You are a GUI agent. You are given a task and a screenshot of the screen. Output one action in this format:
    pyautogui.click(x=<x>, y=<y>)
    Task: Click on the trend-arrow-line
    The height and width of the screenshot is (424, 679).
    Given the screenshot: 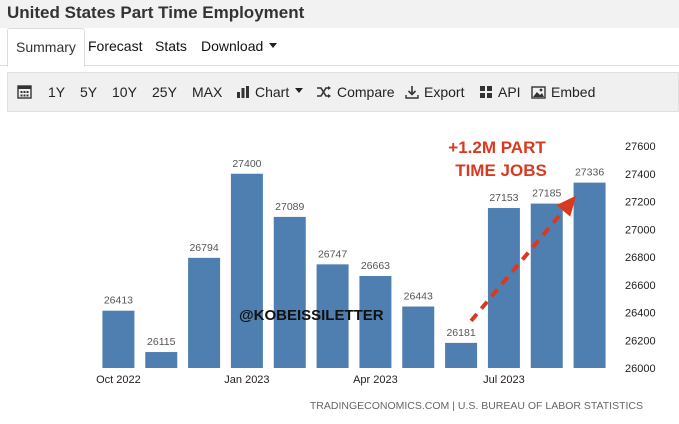 What is the action you would take?
    pyautogui.click(x=522, y=260)
    